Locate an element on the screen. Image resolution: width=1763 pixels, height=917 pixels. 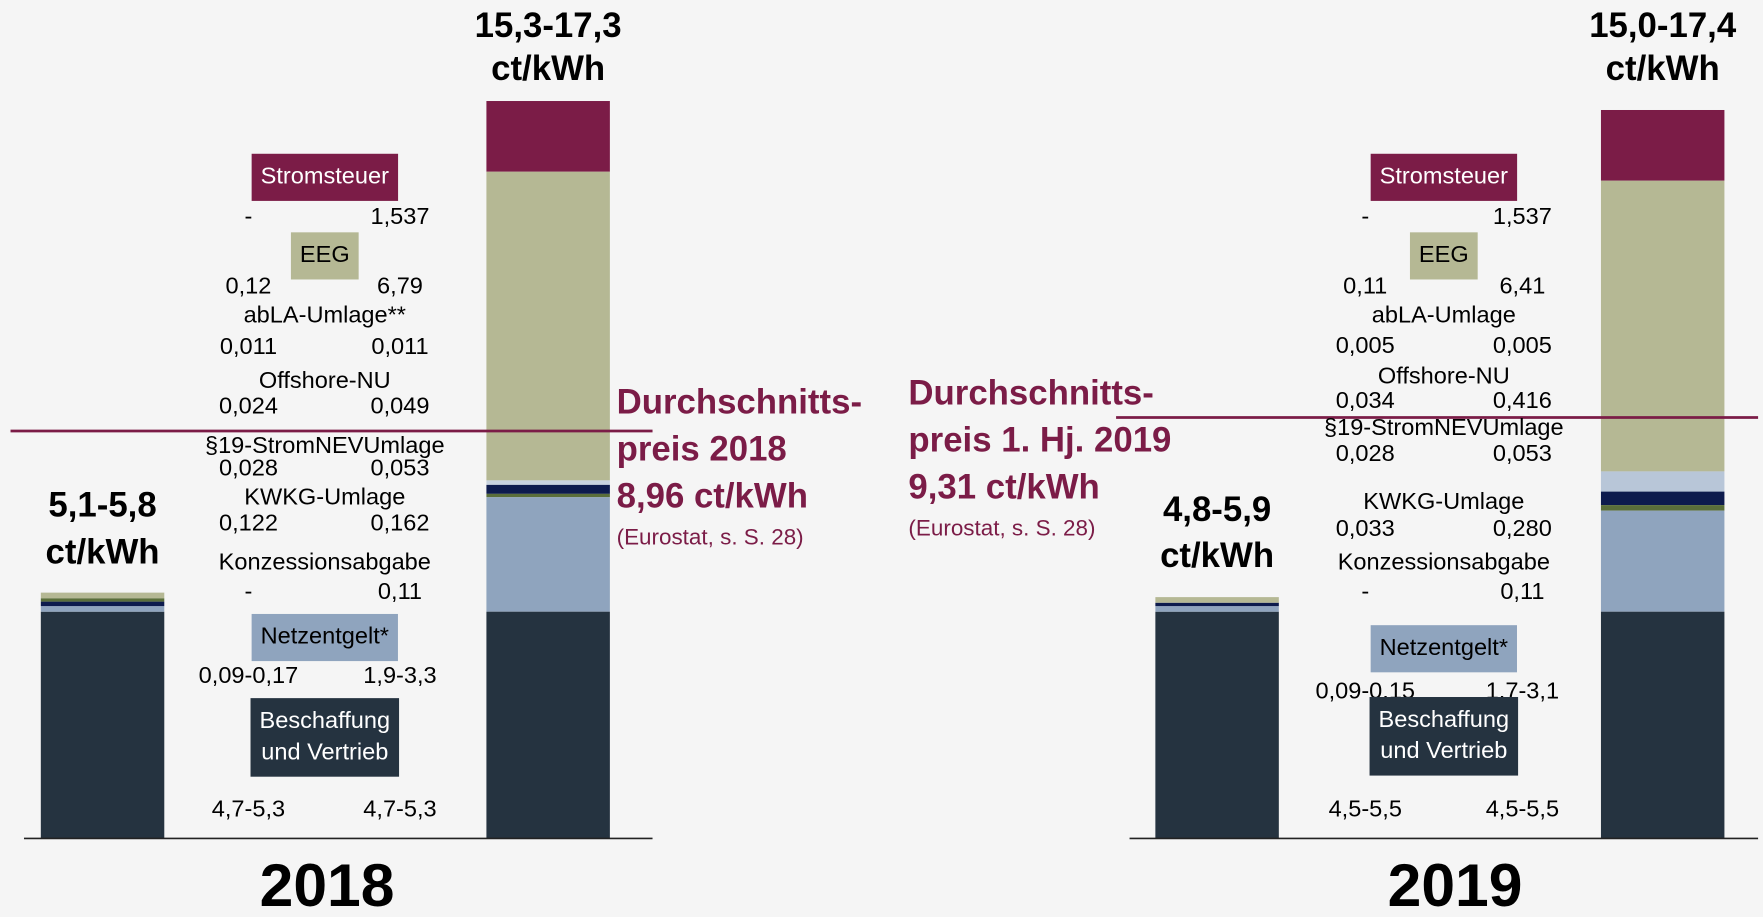
component: Offshore-NU0,034 0,416 is located at coordinates (1444, 387).